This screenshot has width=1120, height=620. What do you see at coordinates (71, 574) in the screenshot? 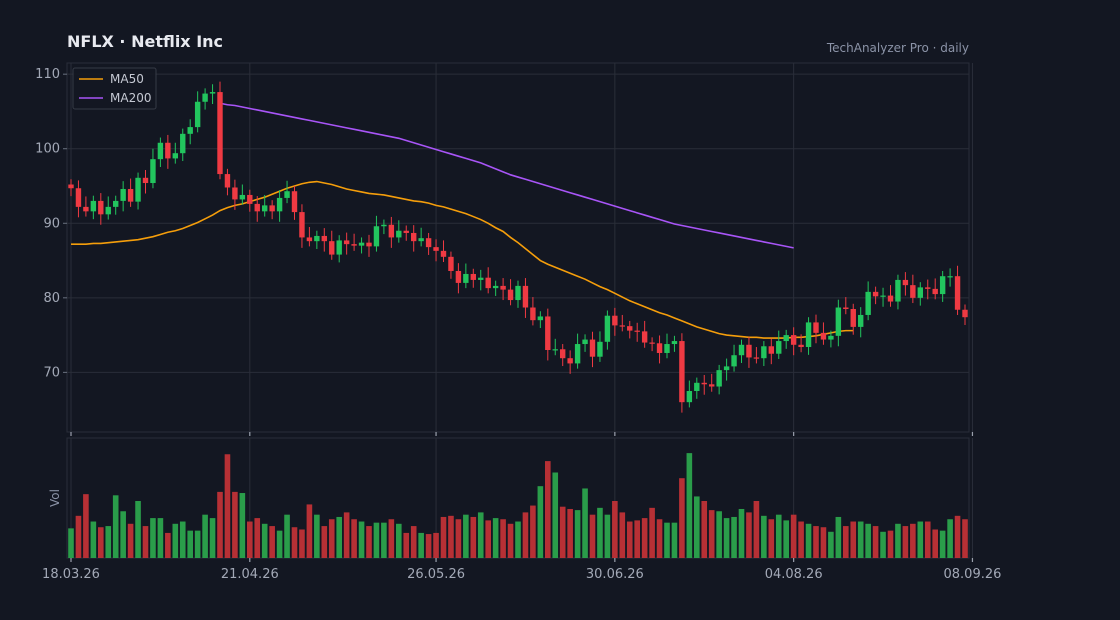
I see `x-tick-label: 18.03.26` at bounding box center [71, 574].